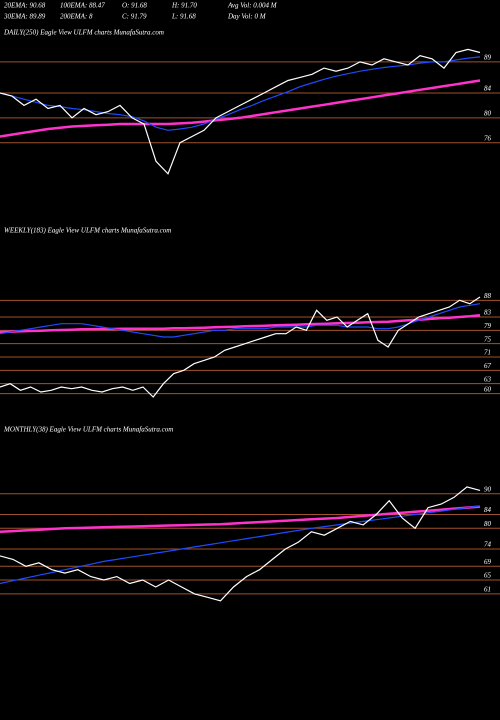  I want to click on y-tick-label: 90, so click(488, 489).